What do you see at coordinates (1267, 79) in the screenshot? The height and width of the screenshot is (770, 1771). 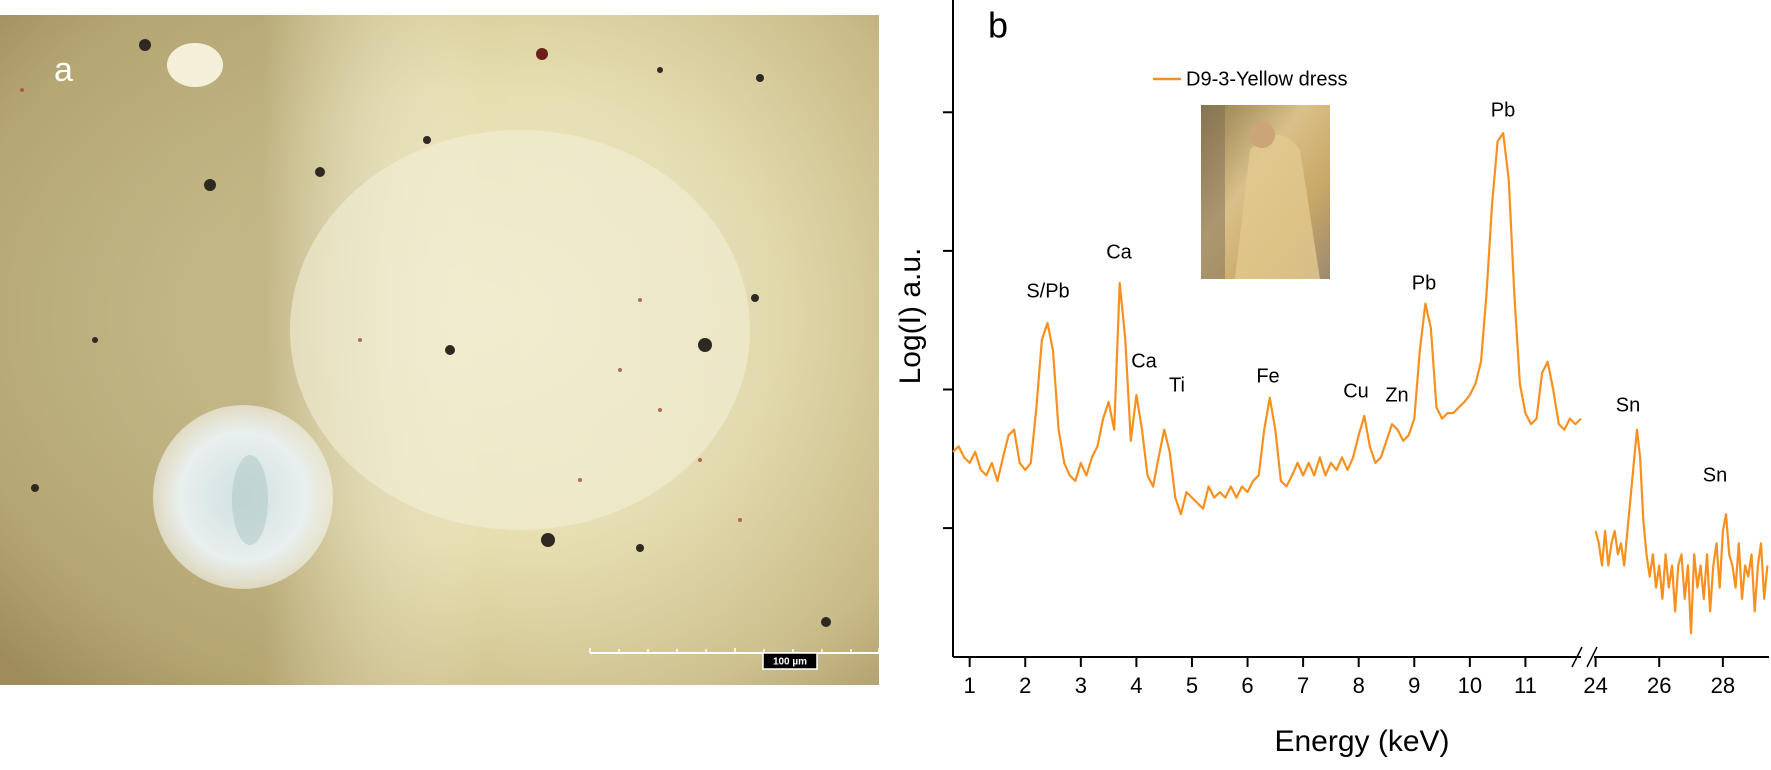 I see `legend-label: D9-3-Yellow dress` at bounding box center [1267, 79].